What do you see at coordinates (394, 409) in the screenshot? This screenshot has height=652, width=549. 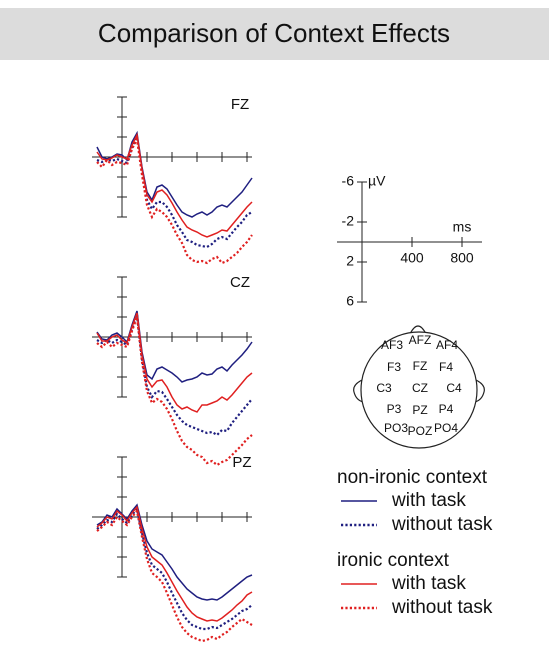 I see `electrode-label: P3` at bounding box center [394, 409].